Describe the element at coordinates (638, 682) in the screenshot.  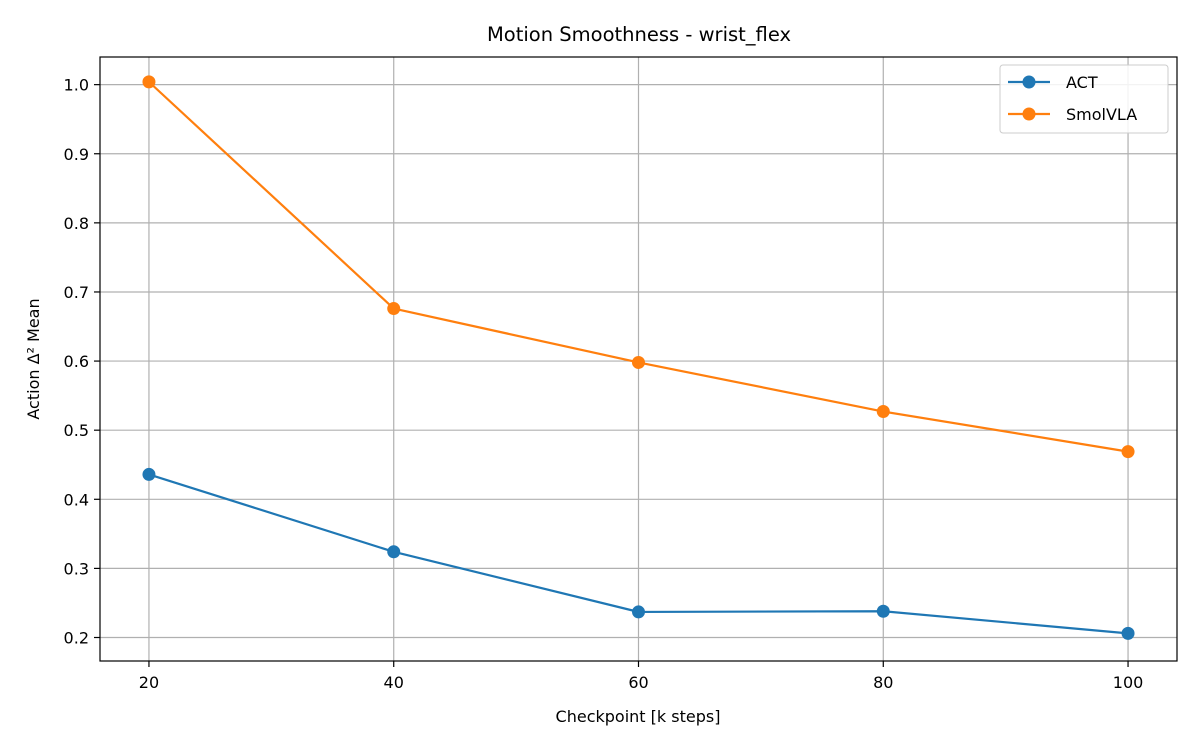
I see `x-tick-label: 60` at that location.